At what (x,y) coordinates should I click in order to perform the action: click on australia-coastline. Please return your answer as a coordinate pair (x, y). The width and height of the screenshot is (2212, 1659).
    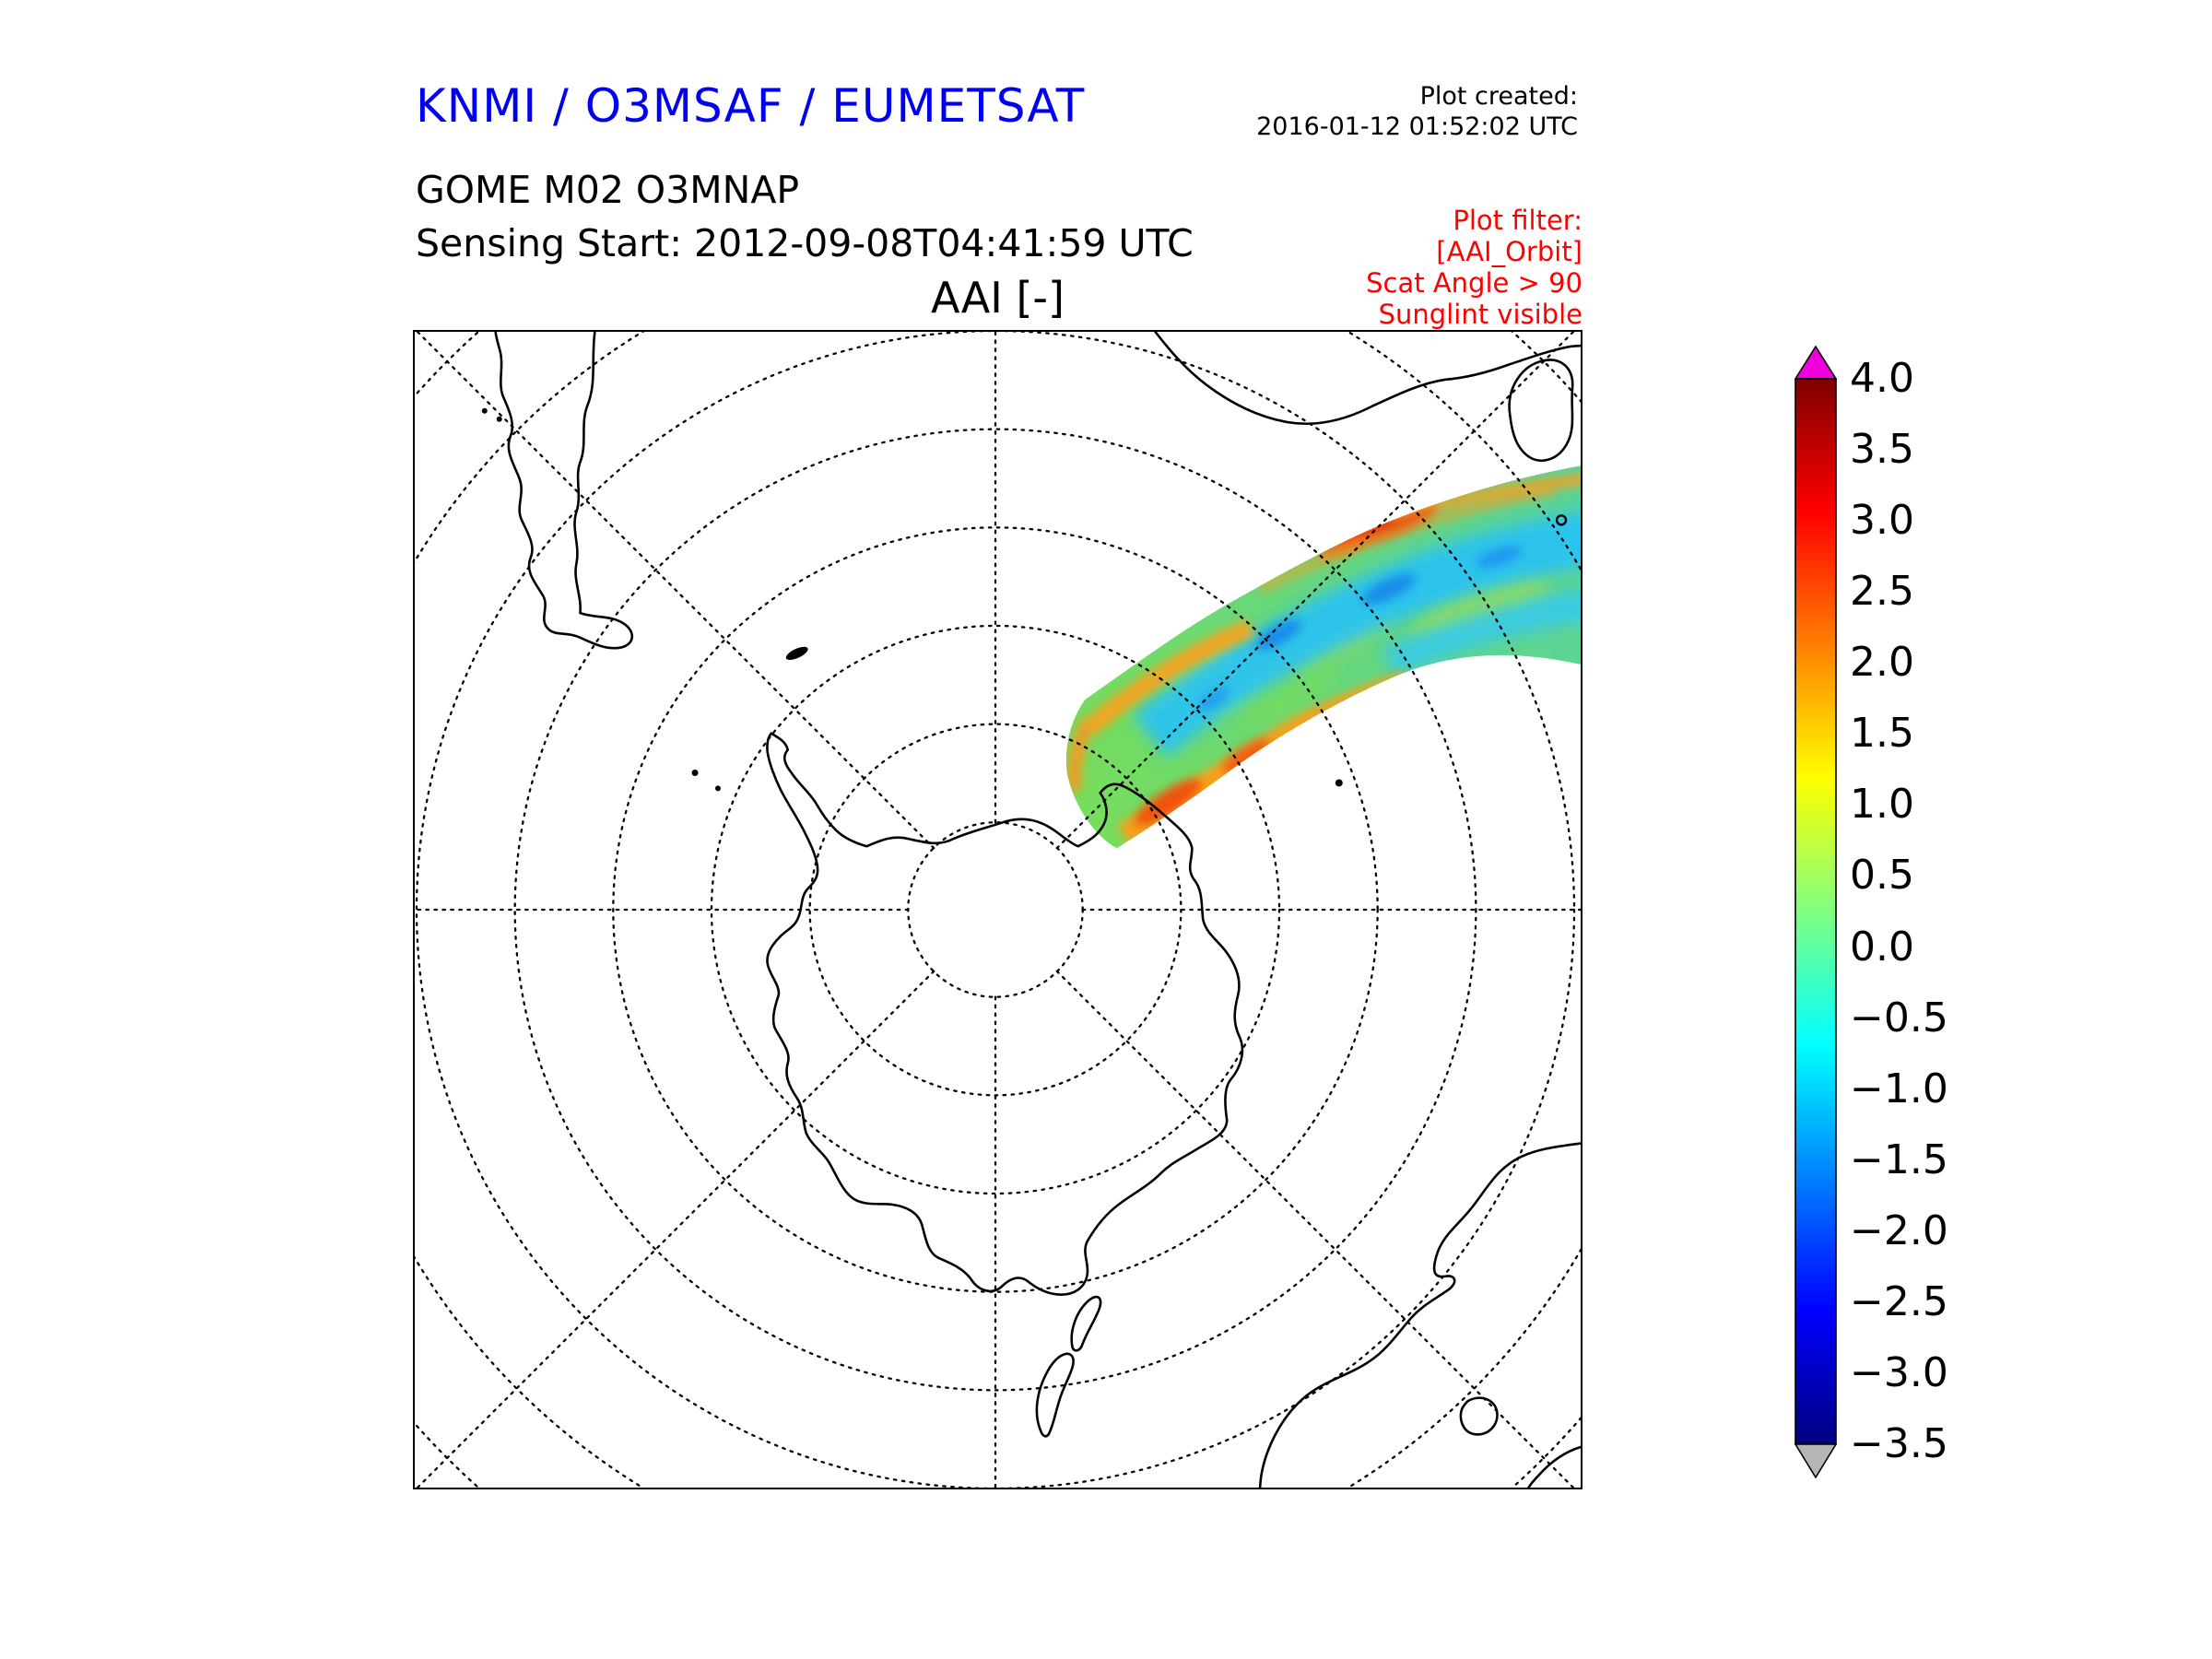
    Looking at the image, I should click on (1419, 1315).